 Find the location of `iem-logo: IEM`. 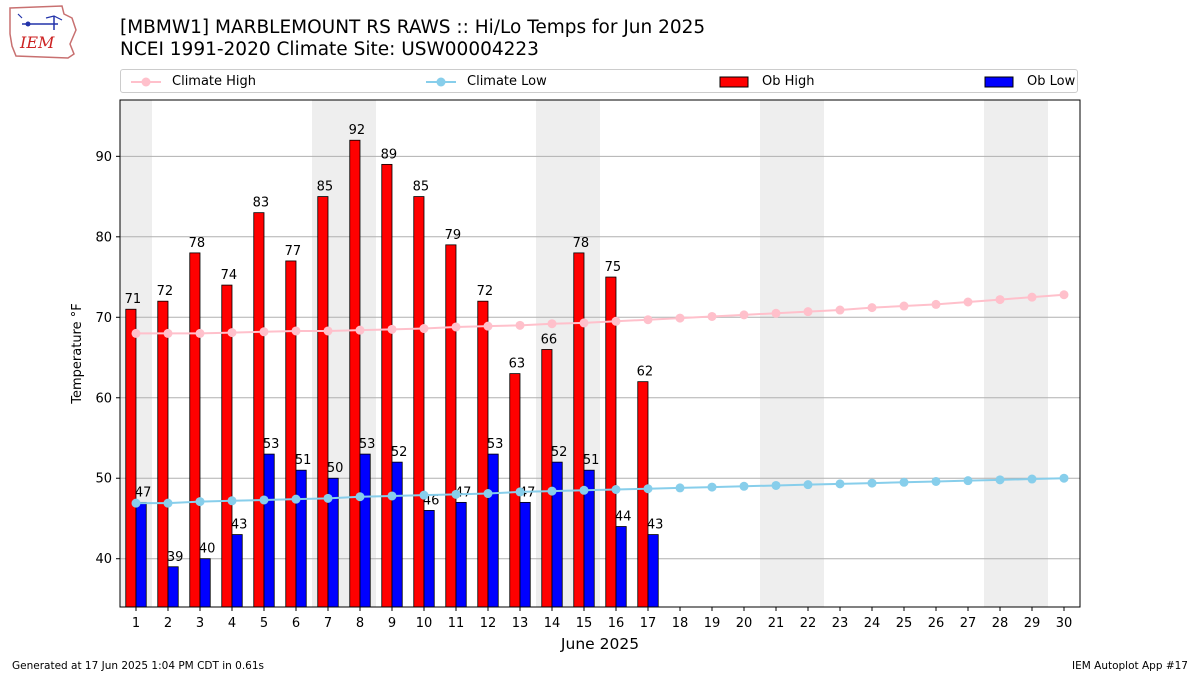

iem-logo: IEM is located at coordinates (43, 32).